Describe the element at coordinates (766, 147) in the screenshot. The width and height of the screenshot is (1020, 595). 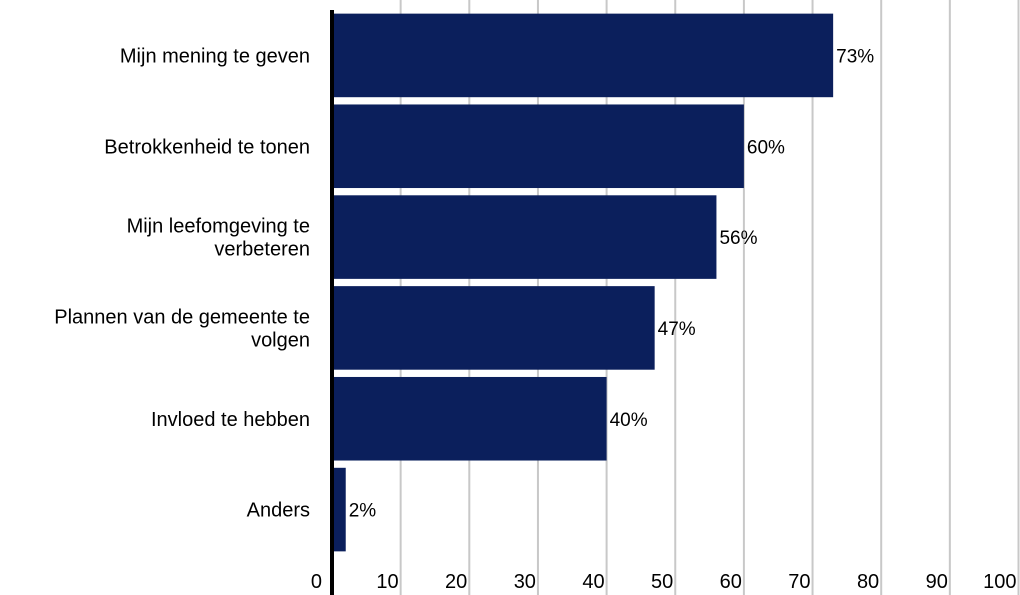
I see `data-label: 60%` at that location.